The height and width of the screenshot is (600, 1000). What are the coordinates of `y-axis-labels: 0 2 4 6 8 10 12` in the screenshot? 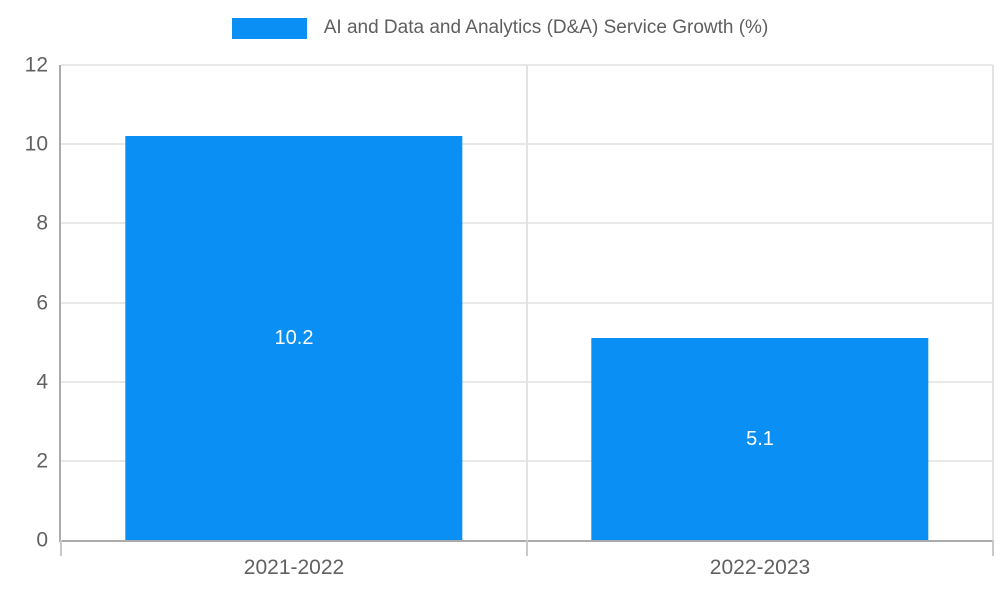 It's located at (24, 303).